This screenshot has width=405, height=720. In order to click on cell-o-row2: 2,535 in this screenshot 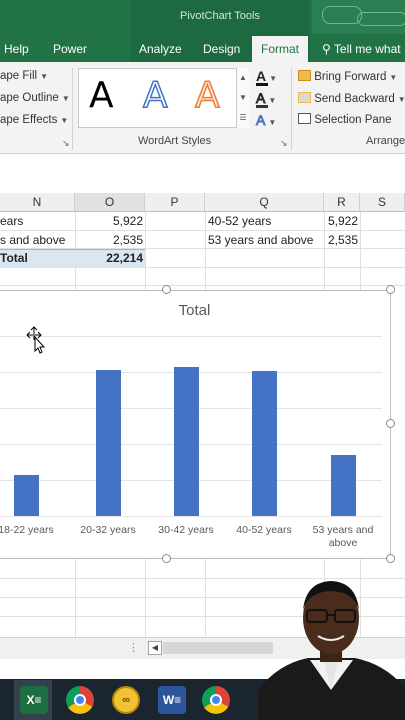, I will do `click(127, 240)`.